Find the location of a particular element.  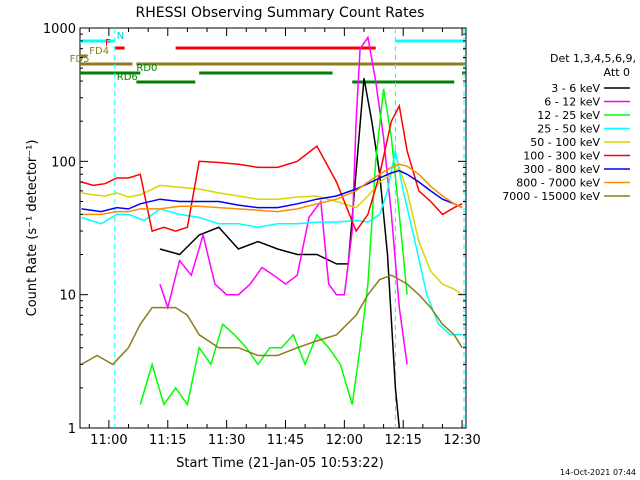

interval-label-fd5: FD5 is located at coordinates (80, 59).